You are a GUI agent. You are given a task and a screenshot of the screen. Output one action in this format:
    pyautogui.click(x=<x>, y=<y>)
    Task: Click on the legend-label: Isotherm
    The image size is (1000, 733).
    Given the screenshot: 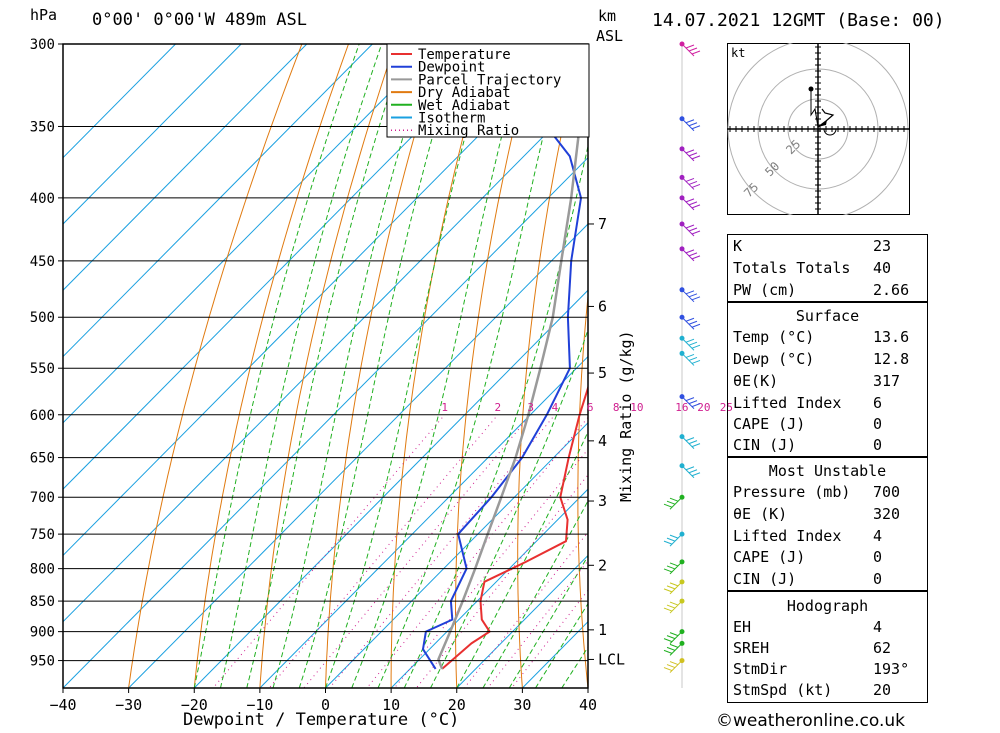 What is the action you would take?
    pyautogui.click(x=451, y=119)
    